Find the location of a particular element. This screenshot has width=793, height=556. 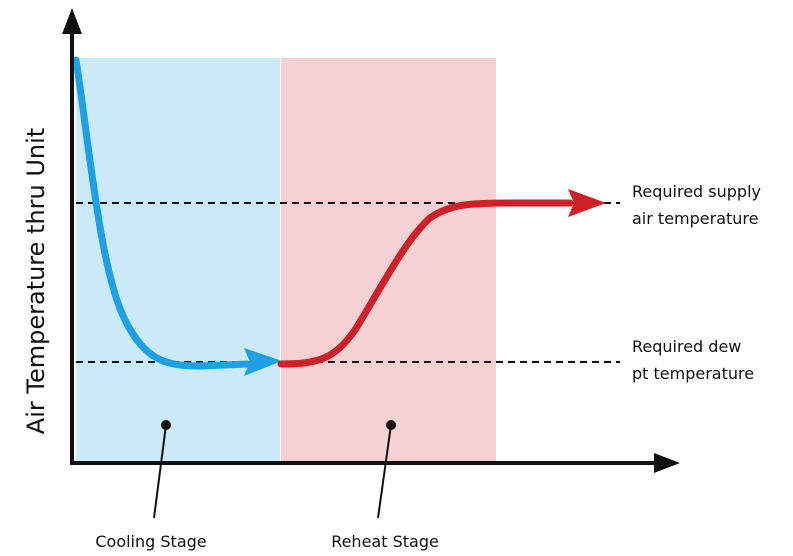

cooling-curve-arrowhead is located at coordinates (263, 362).